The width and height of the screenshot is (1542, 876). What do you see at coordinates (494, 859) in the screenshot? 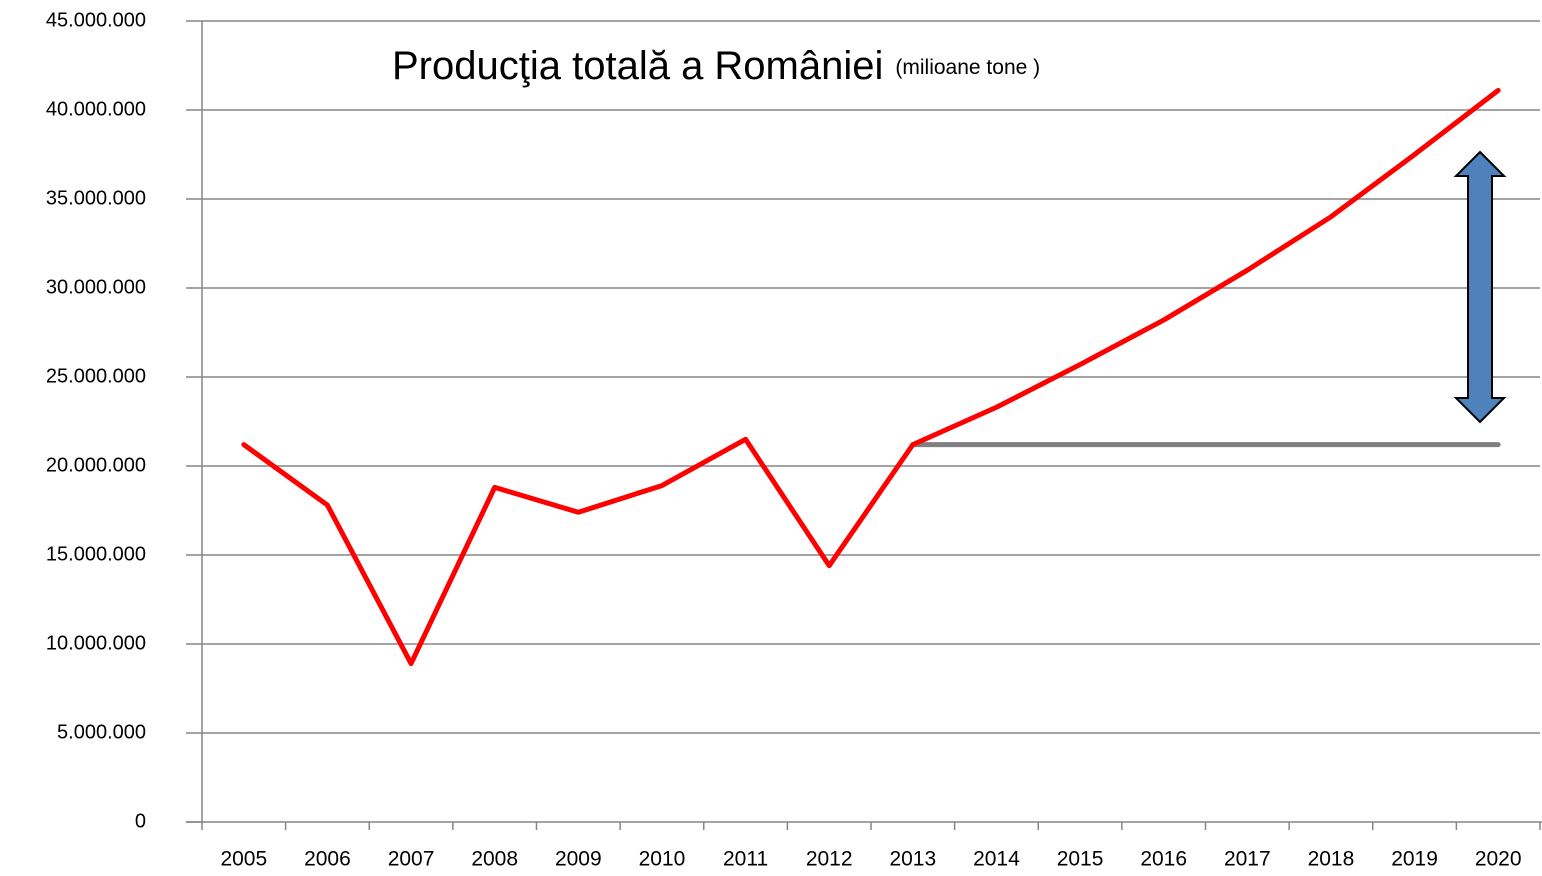
I see `x-tick-label: 2008` at bounding box center [494, 859].